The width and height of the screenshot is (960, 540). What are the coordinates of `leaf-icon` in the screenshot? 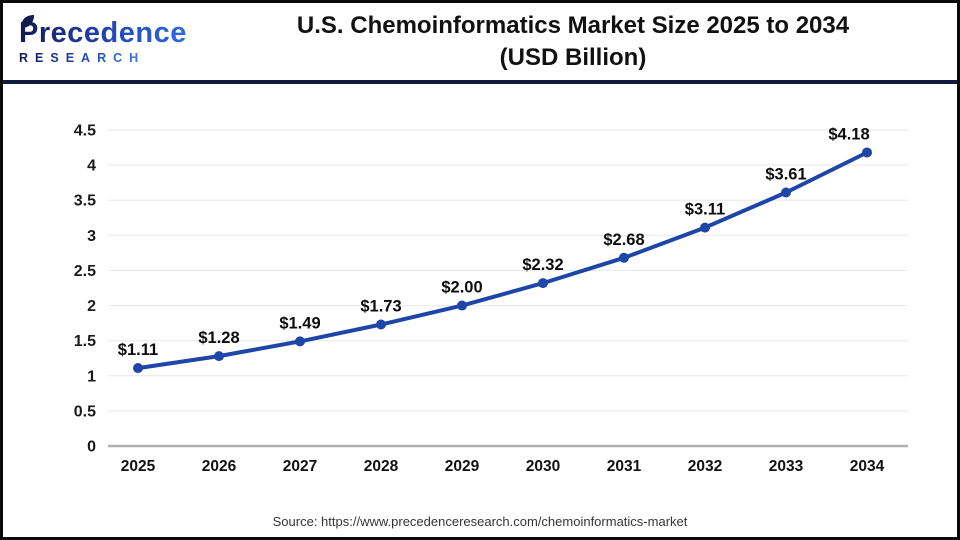 It's located at (27, 22).